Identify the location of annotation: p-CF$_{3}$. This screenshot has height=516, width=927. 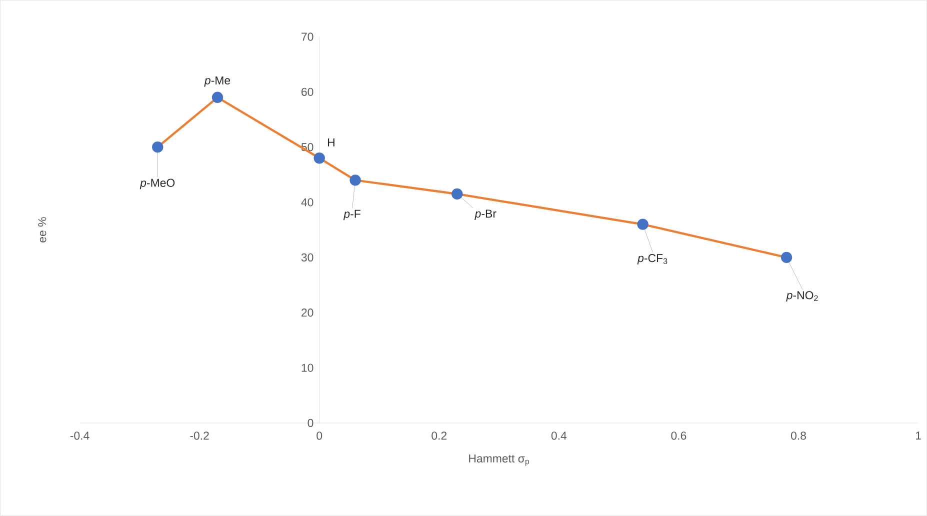
(652, 259).